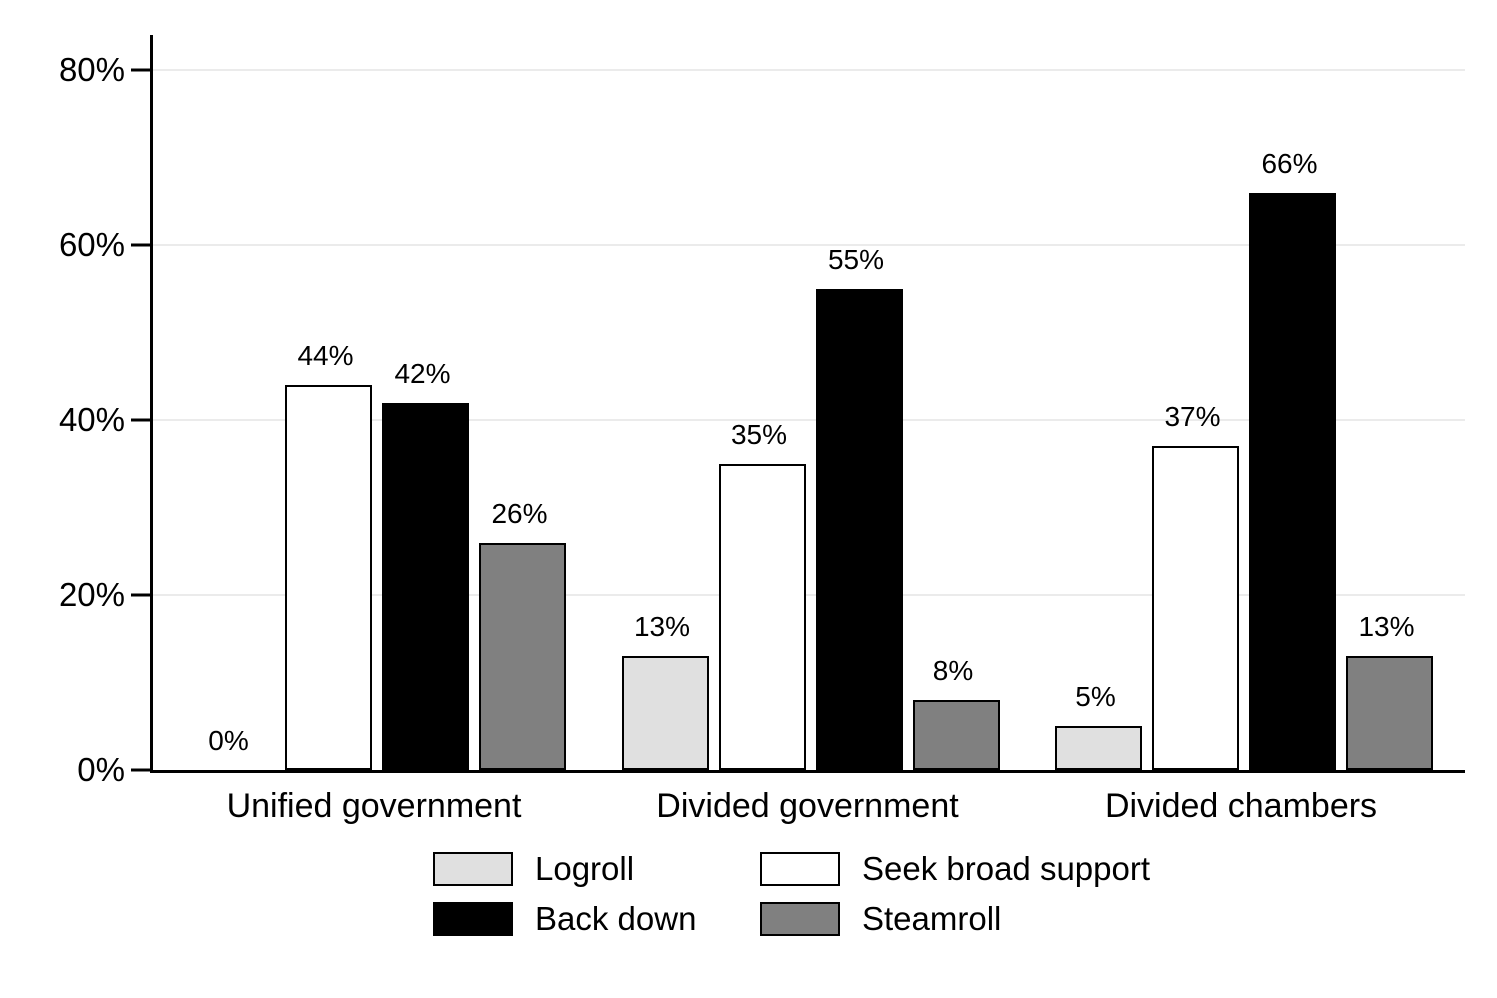 This screenshot has height=998, width=1497. What do you see at coordinates (759, 434) in the screenshot?
I see `bar-value-label: 35%` at bounding box center [759, 434].